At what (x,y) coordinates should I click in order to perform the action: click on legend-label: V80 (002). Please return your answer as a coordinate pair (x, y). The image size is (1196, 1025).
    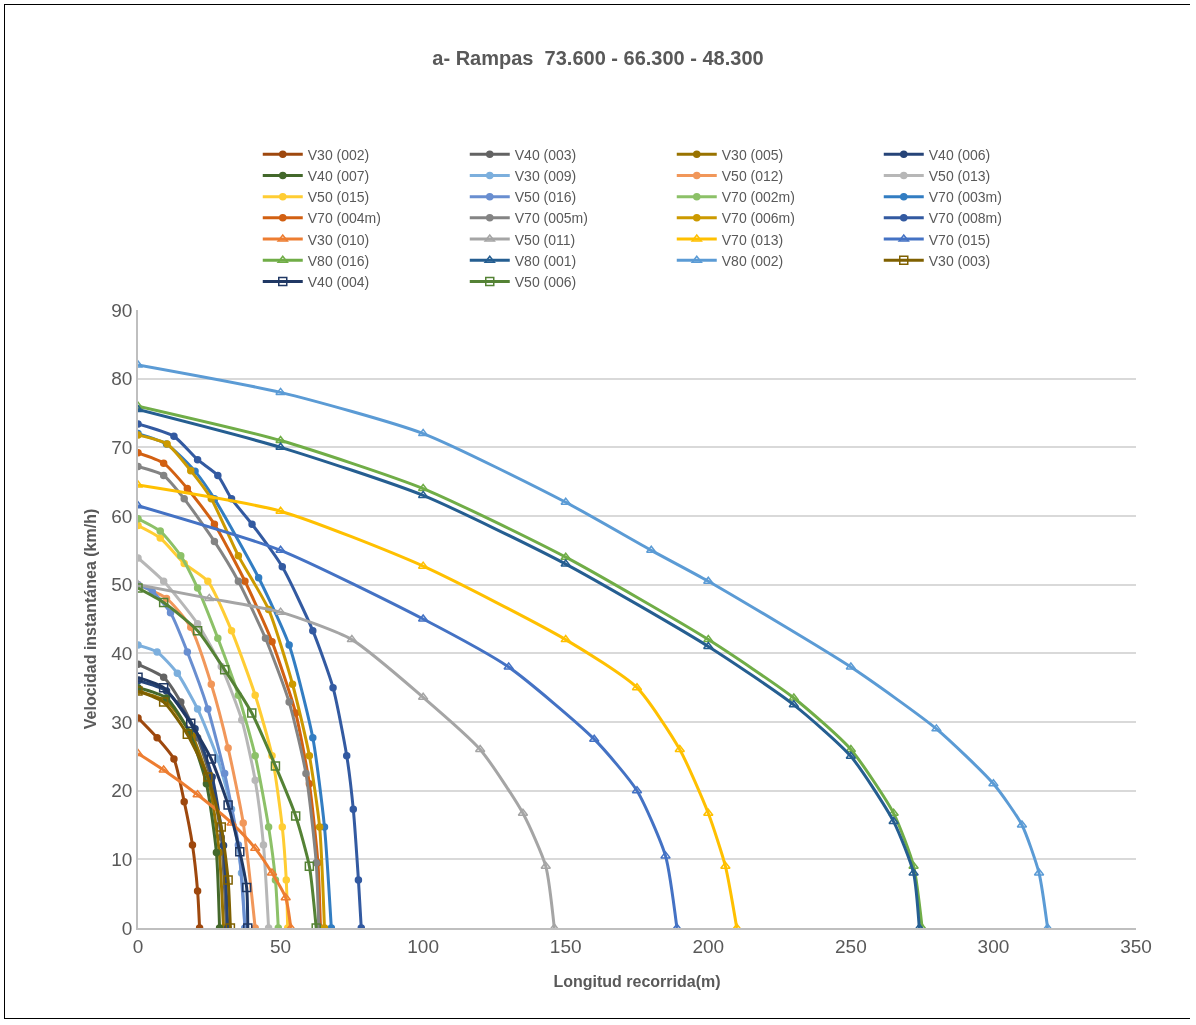
    Looking at the image, I should click on (752, 260).